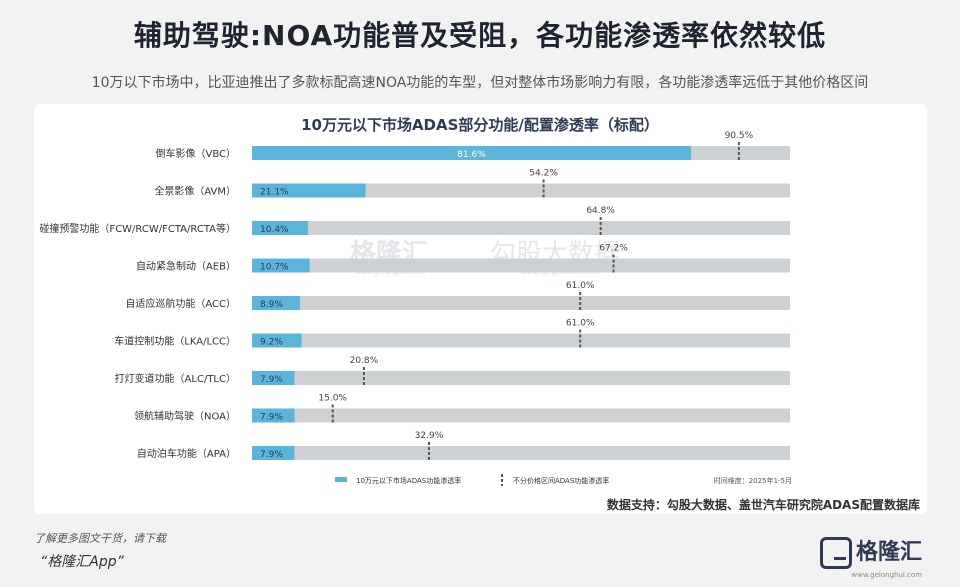  I want to click on value-label-under-100k: 10.4%, so click(274, 230).